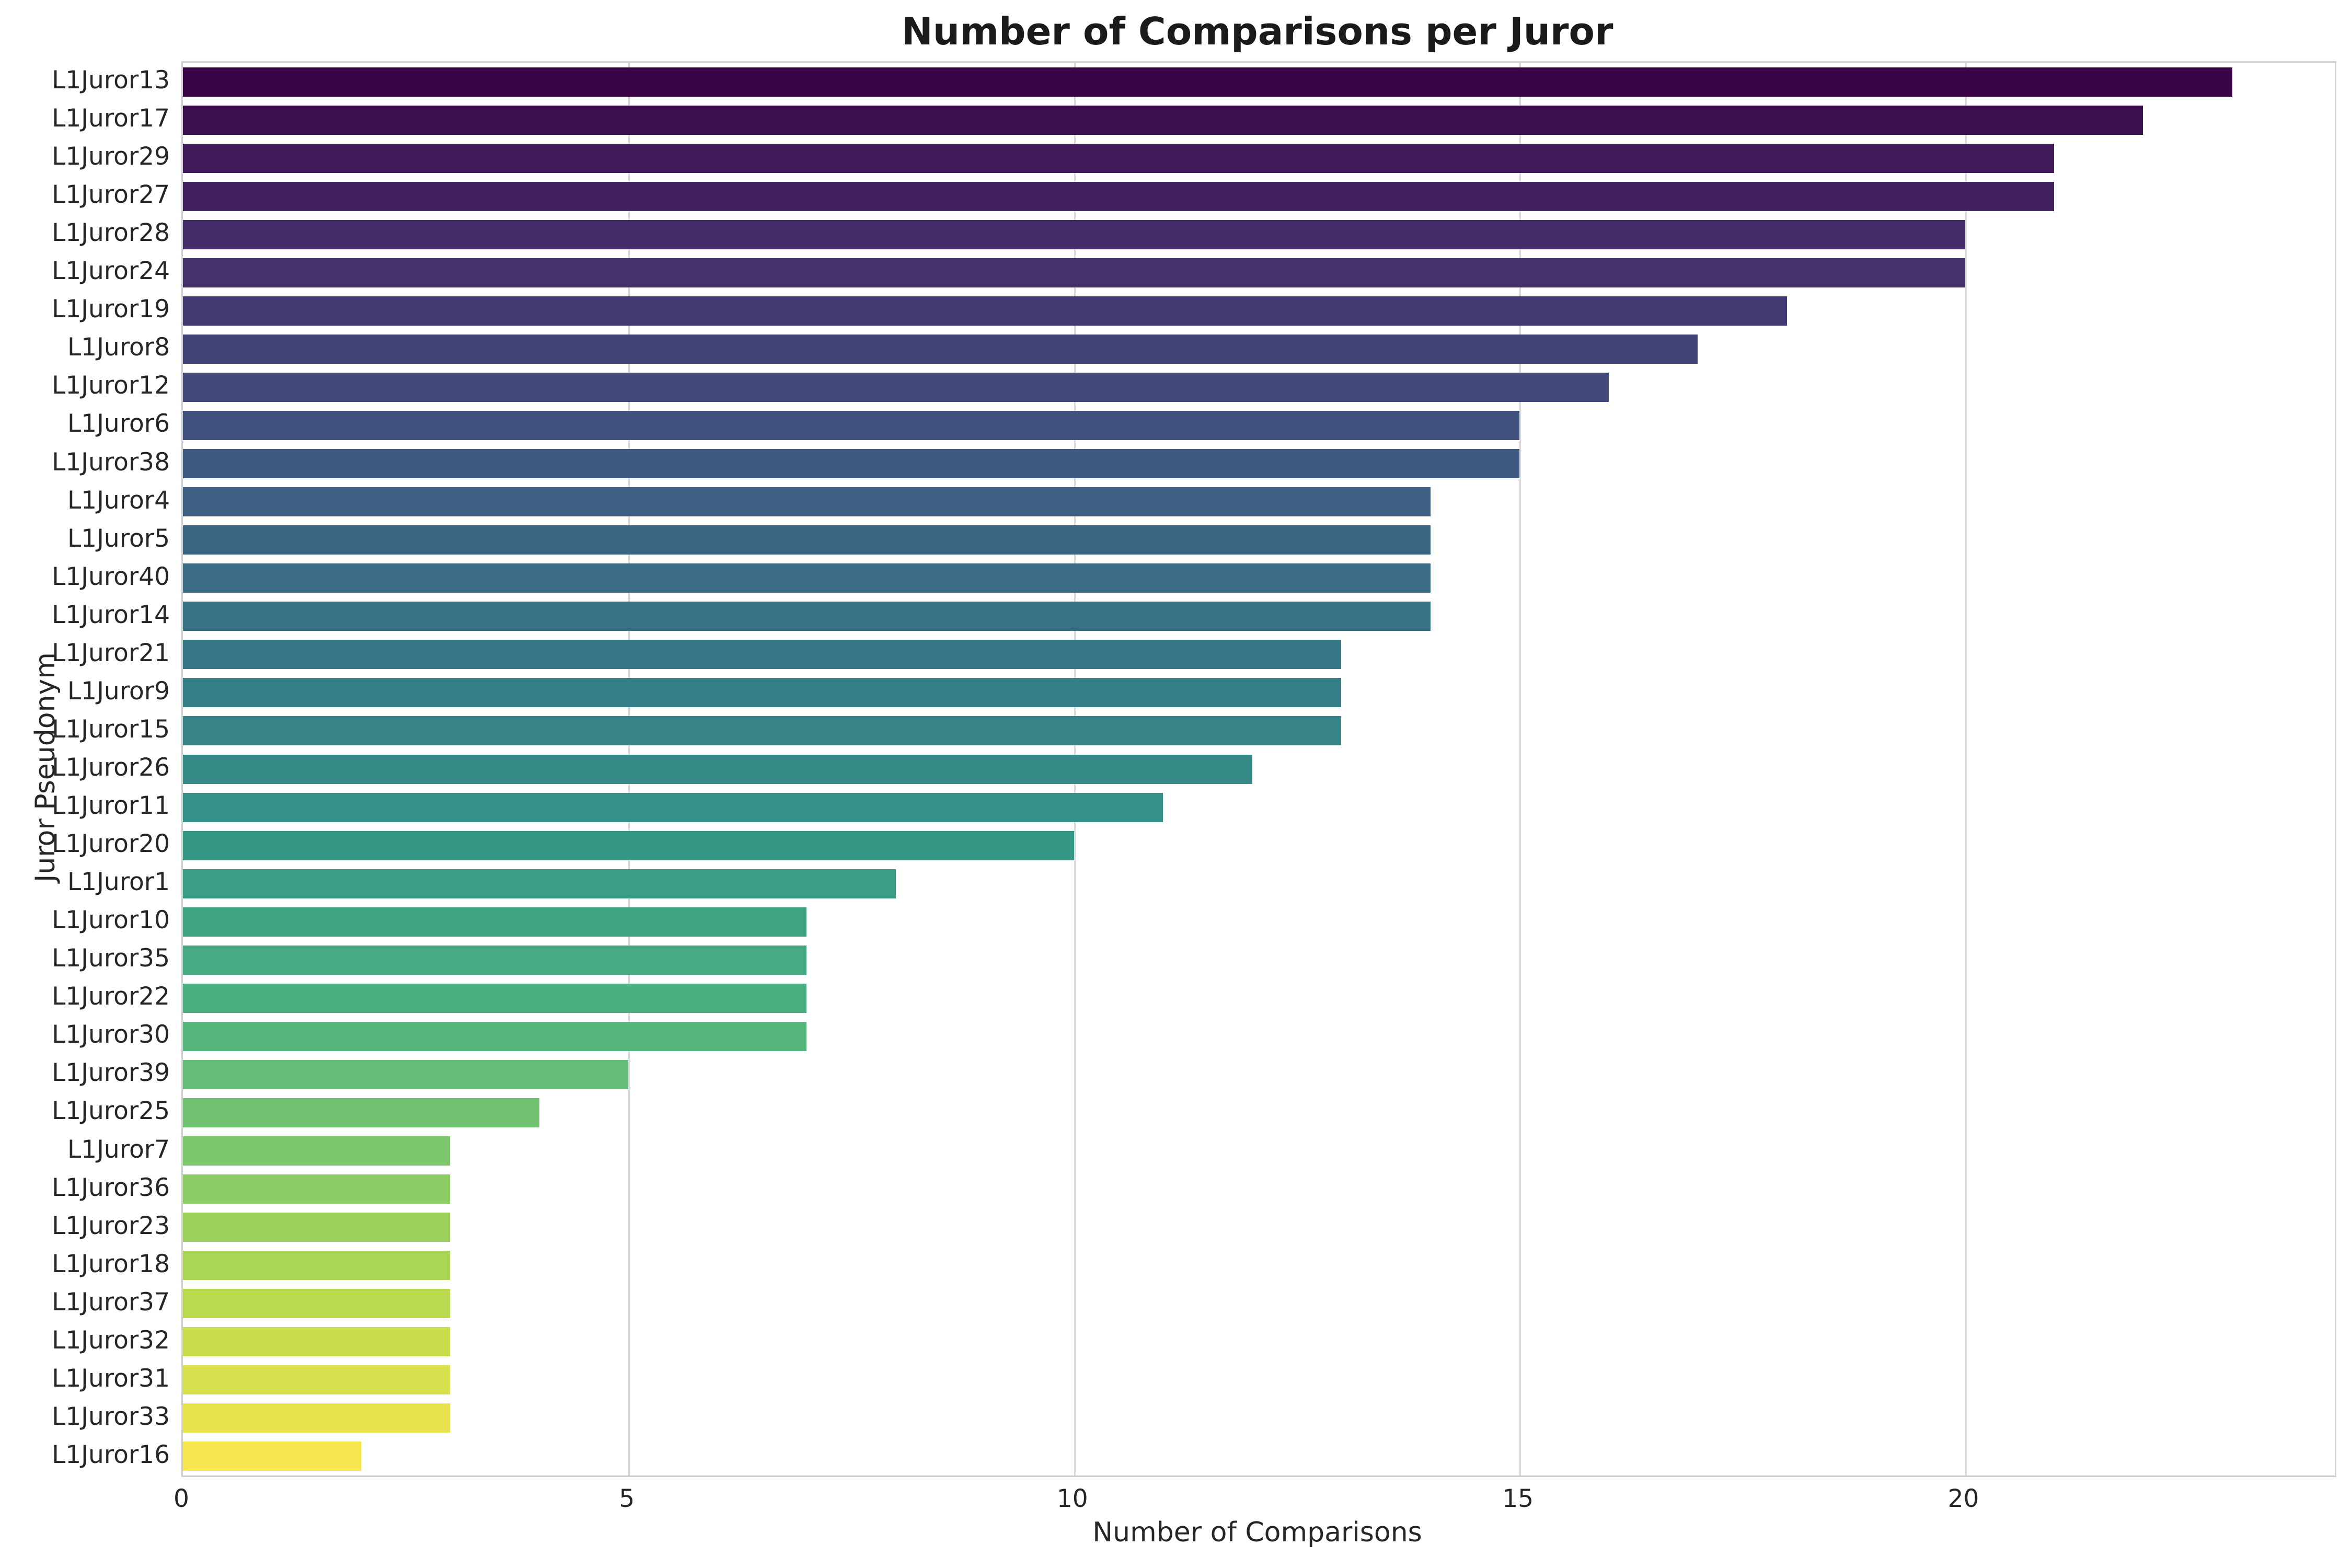 This screenshot has width=2352, height=1568. I want to click on y-tick-label: L1Juror31, so click(111, 1378).